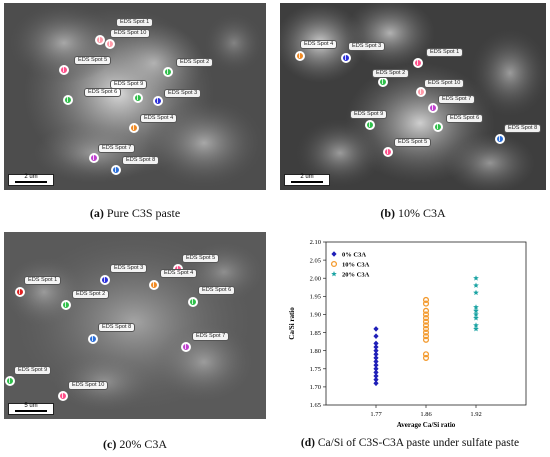 Image resolution: width=550 pixels, height=457 pixels. What do you see at coordinates (315, 242) in the screenshot?
I see `y-tick-label: 2.10` at bounding box center [315, 242].